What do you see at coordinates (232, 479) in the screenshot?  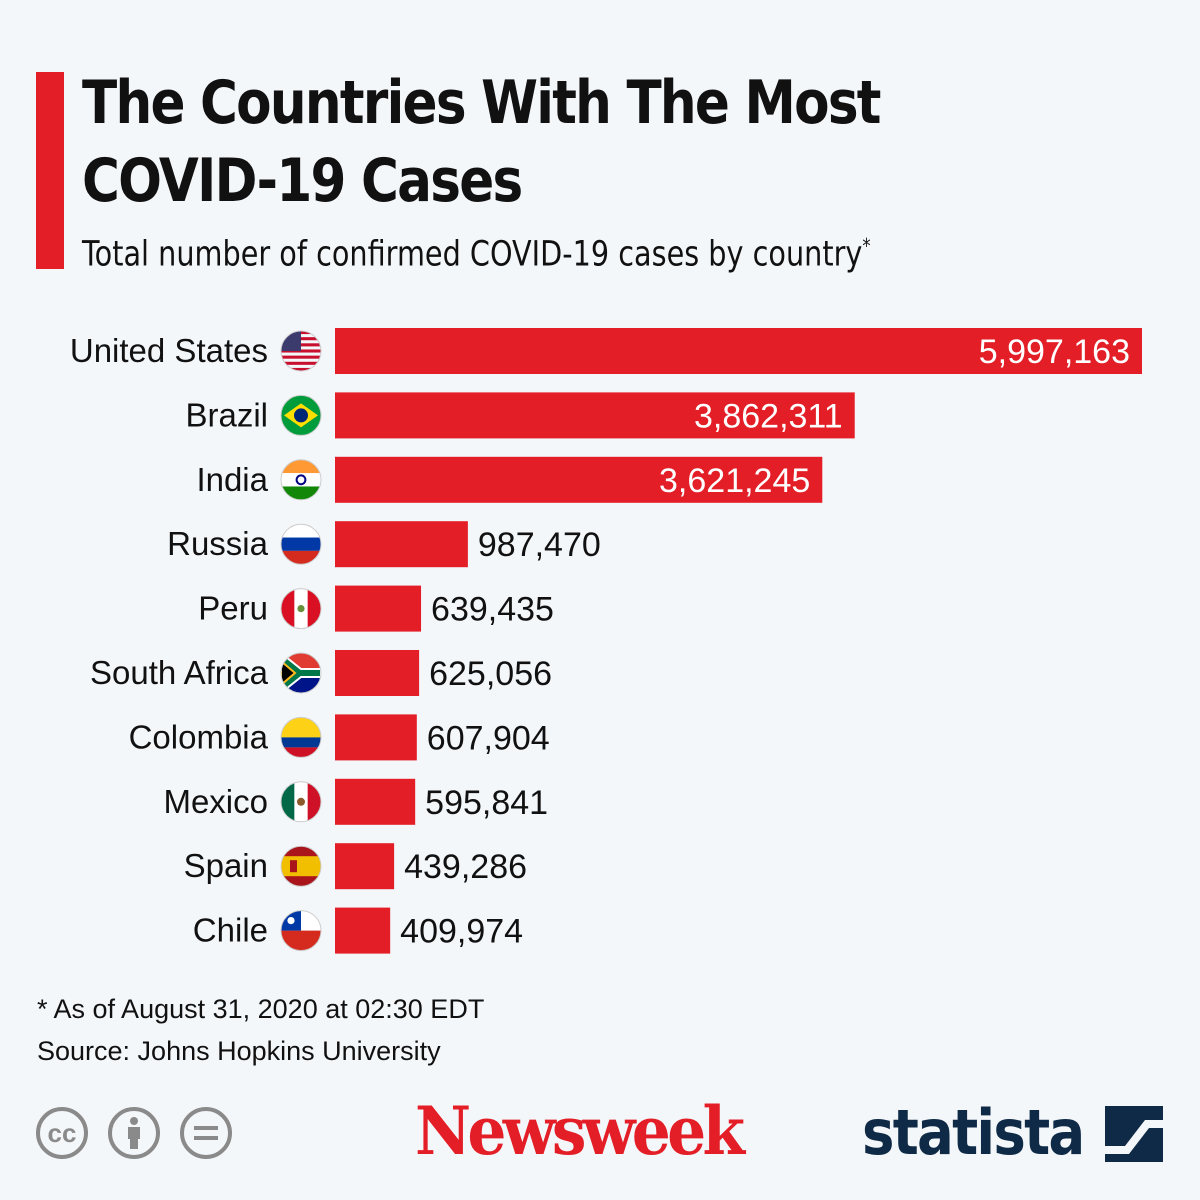 I see `category-label: India` at bounding box center [232, 479].